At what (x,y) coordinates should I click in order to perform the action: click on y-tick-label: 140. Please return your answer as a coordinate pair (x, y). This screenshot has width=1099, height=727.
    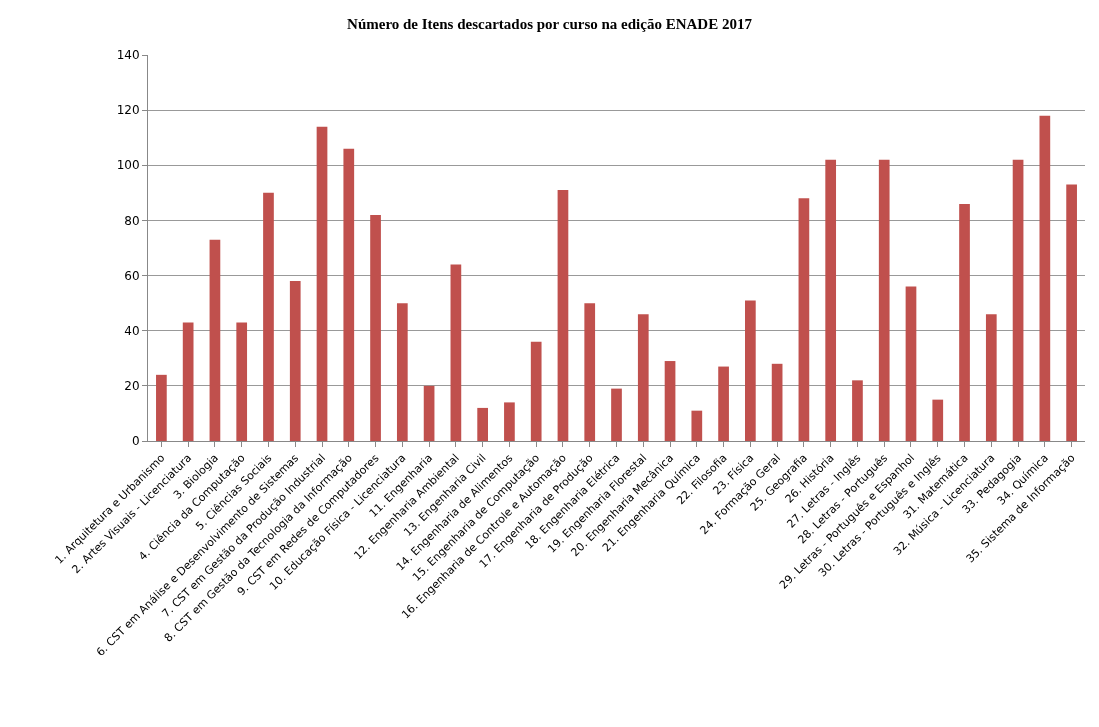
    Looking at the image, I should click on (128, 55).